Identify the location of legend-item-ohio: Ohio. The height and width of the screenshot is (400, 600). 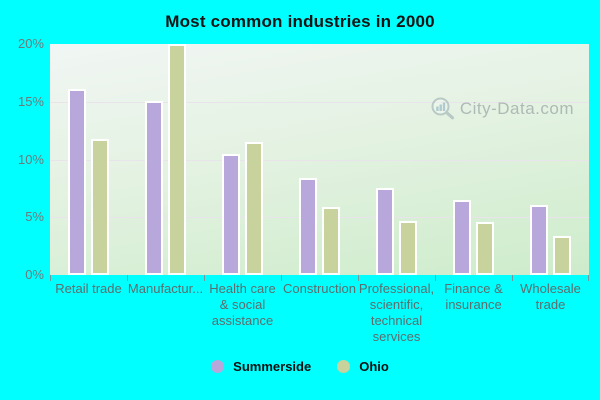
(363, 366).